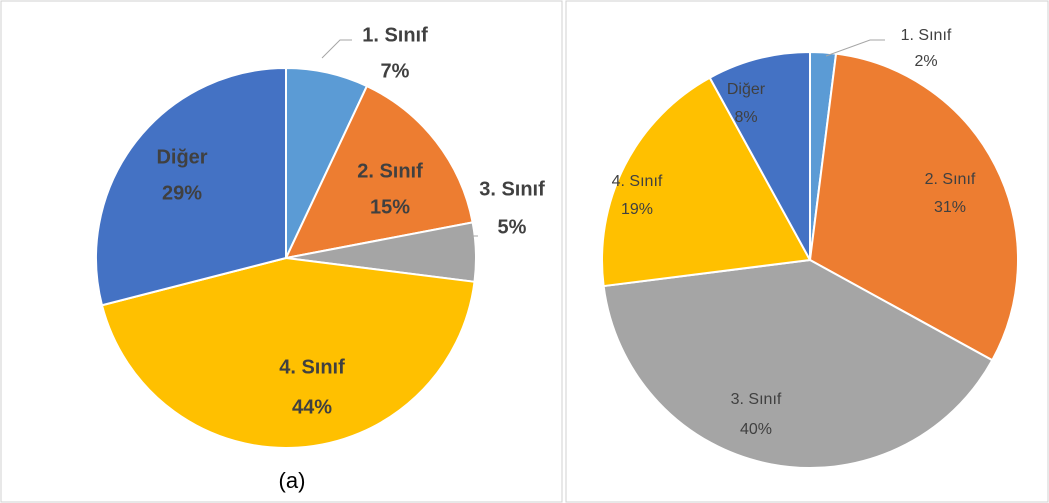 The height and width of the screenshot is (503, 1049). Describe the element at coordinates (395, 71) in the screenshot. I see `slice-value-label: 7%` at that location.